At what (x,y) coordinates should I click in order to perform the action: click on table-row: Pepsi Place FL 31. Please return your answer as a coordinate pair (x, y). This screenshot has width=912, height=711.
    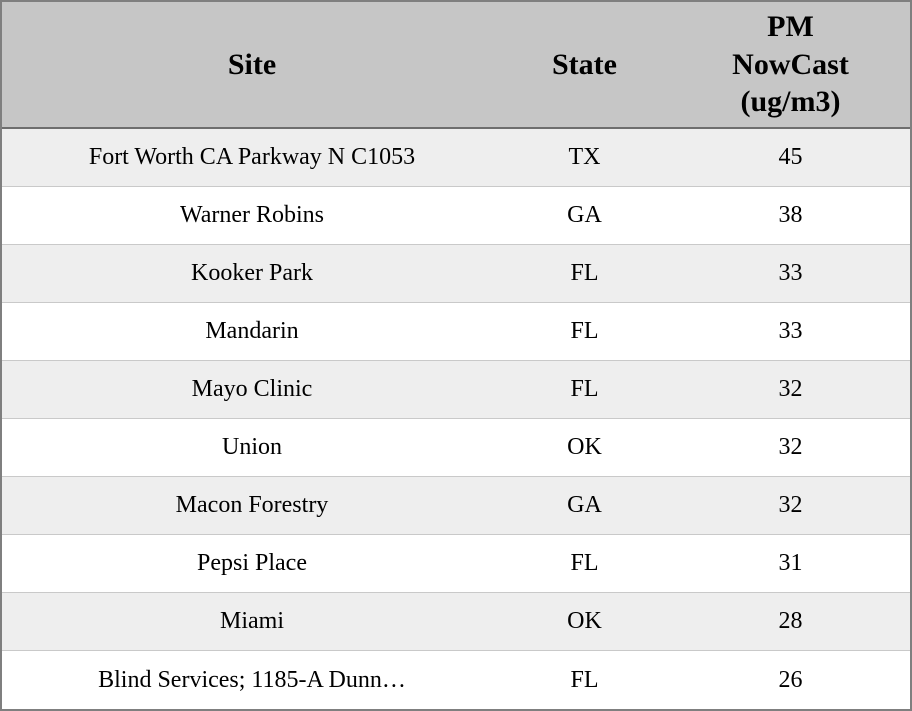
    Looking at the image, I should click on (456, 563).